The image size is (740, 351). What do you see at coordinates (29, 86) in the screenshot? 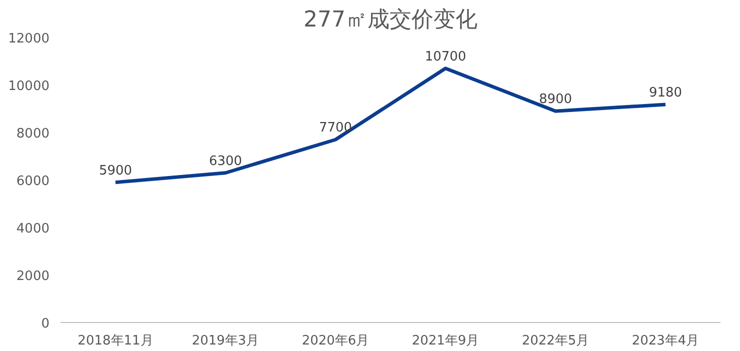
I see `y-tick-label: 10000` at bounding box center [29, 86].